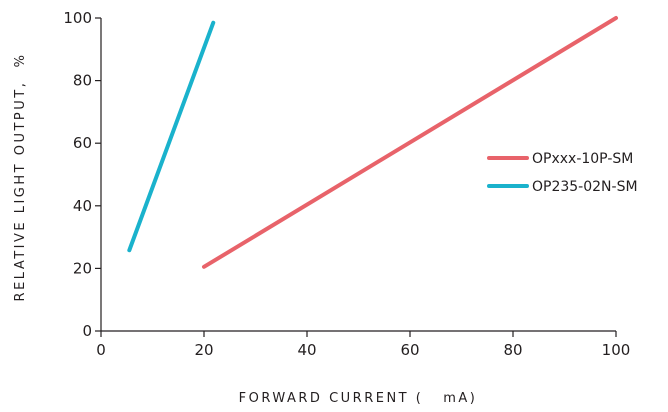 This screenshot has height=412, width=668. Describe the element at coordinates (306, 350) in the screenshot. I see `x-tick-label: 40` at that location.